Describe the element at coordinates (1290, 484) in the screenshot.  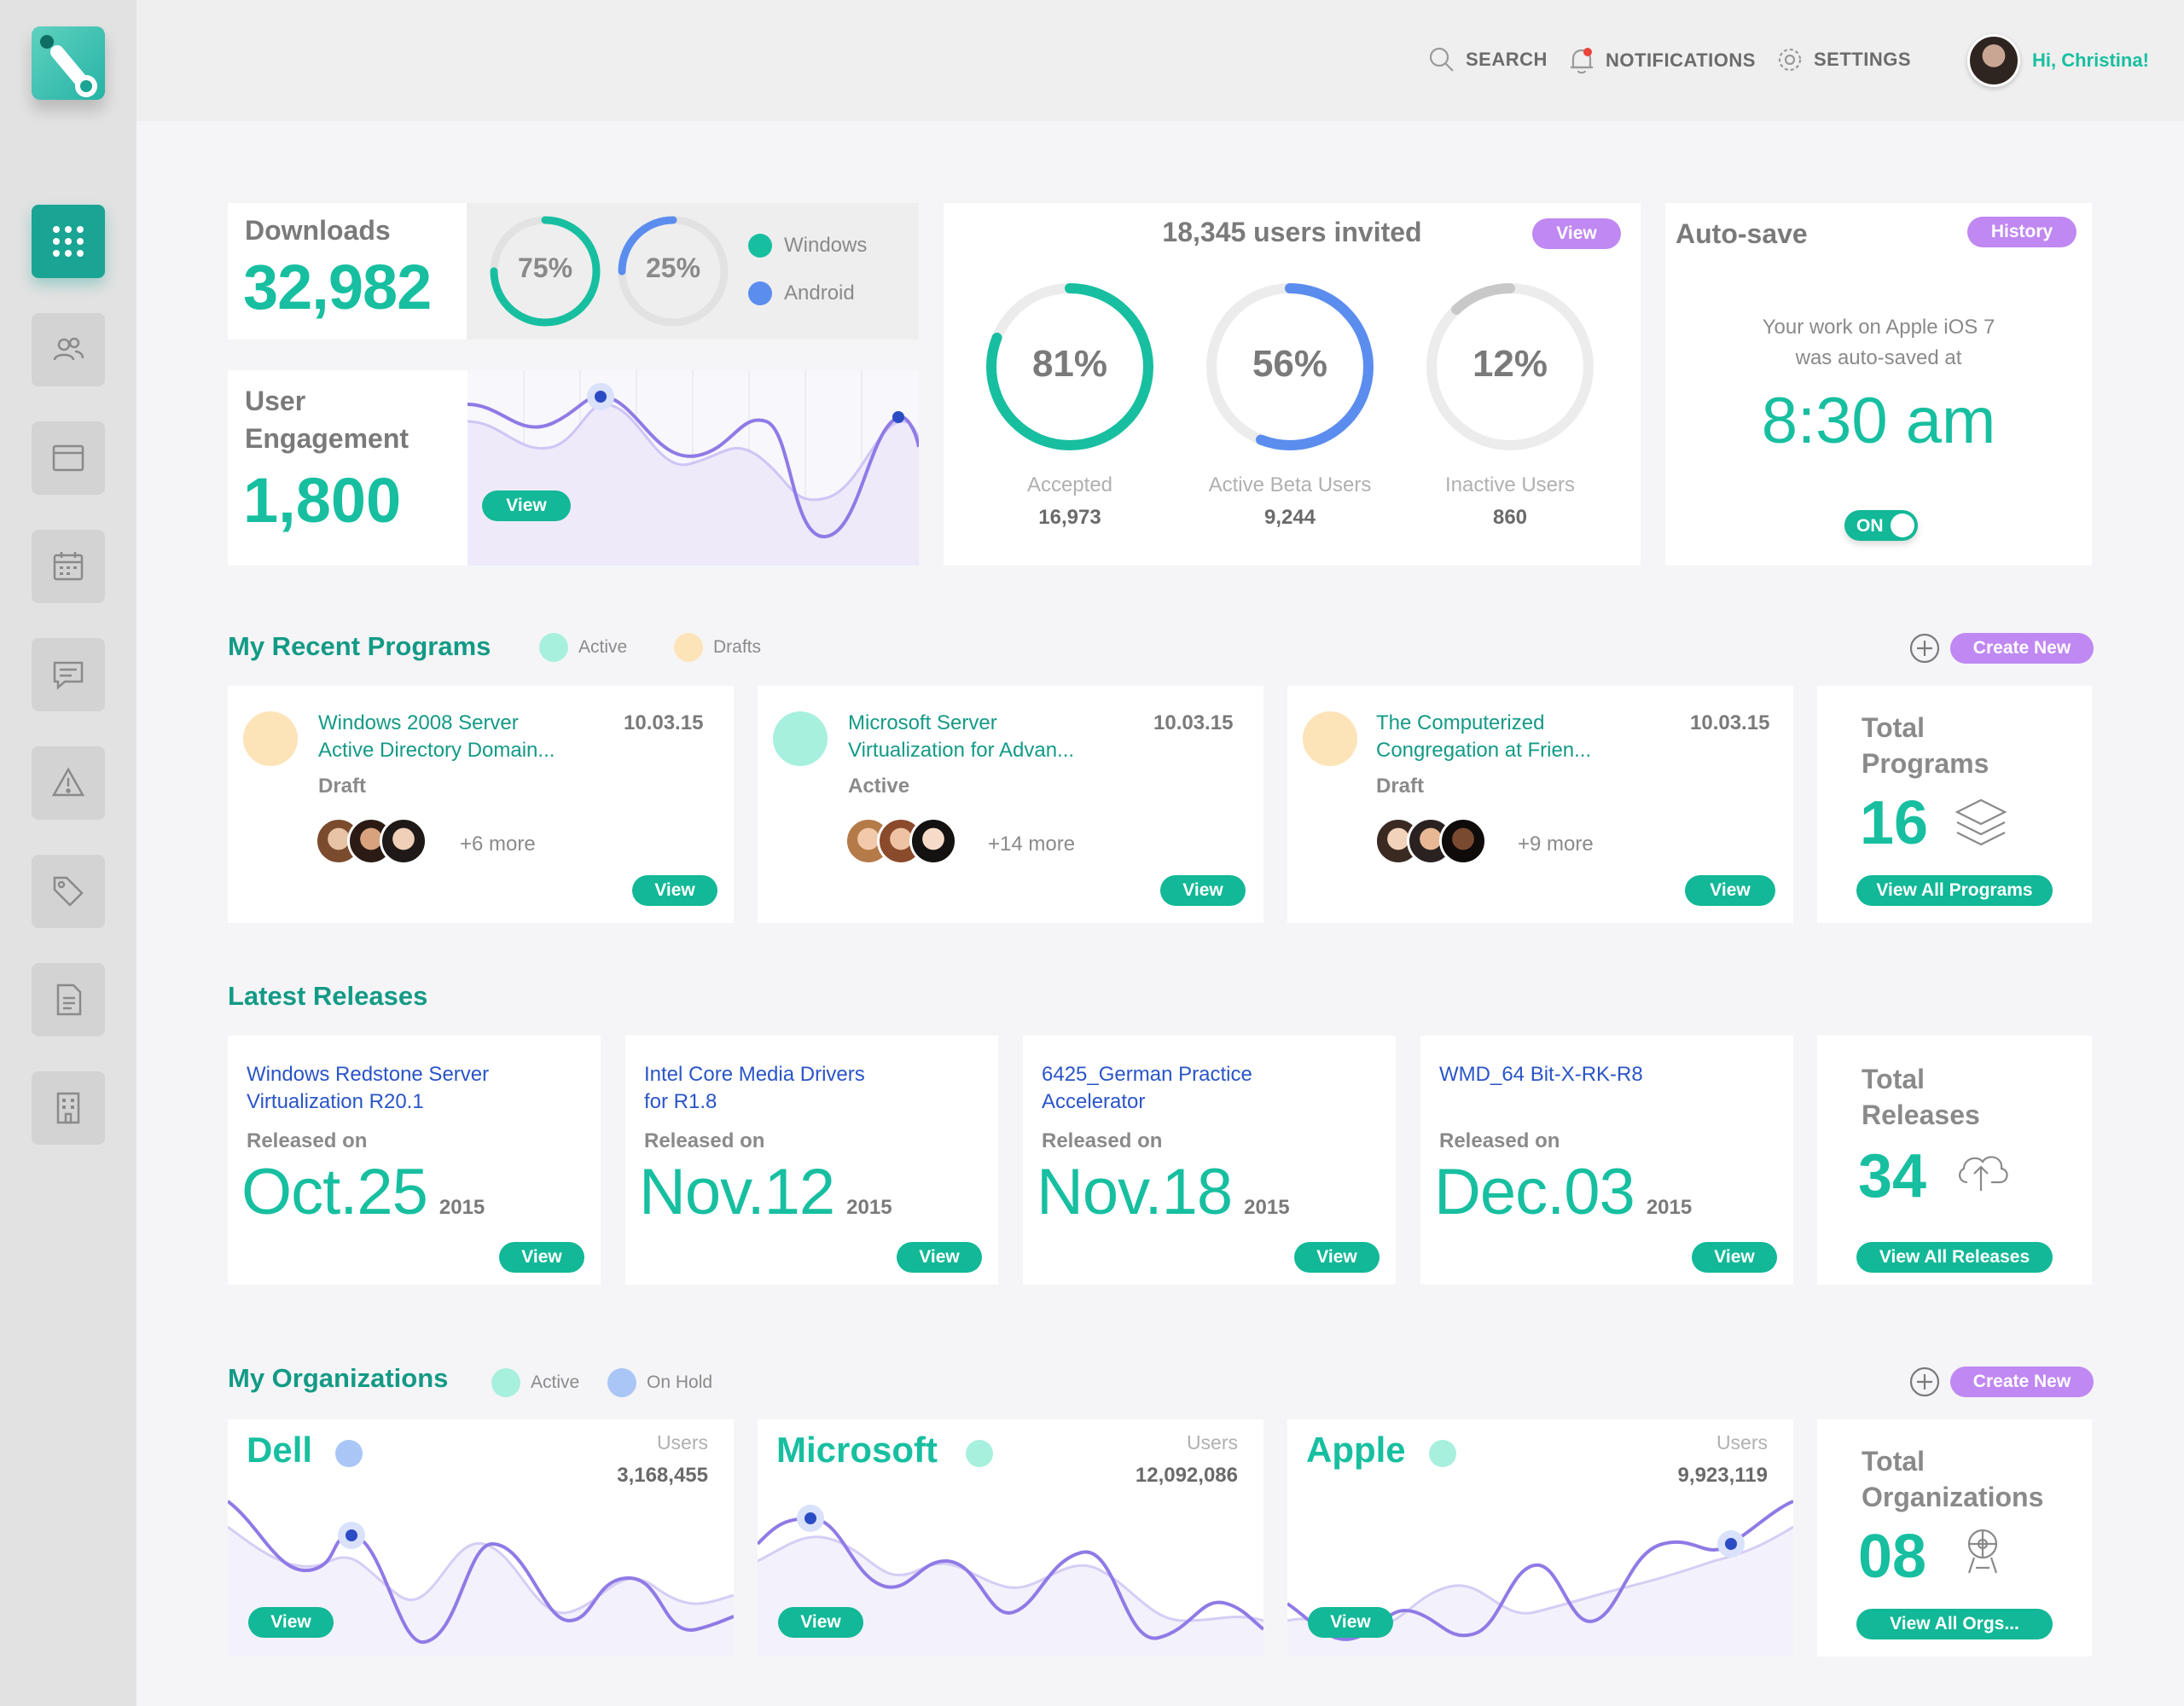
I see `active-beta-label: Active Beta Users` at that location.